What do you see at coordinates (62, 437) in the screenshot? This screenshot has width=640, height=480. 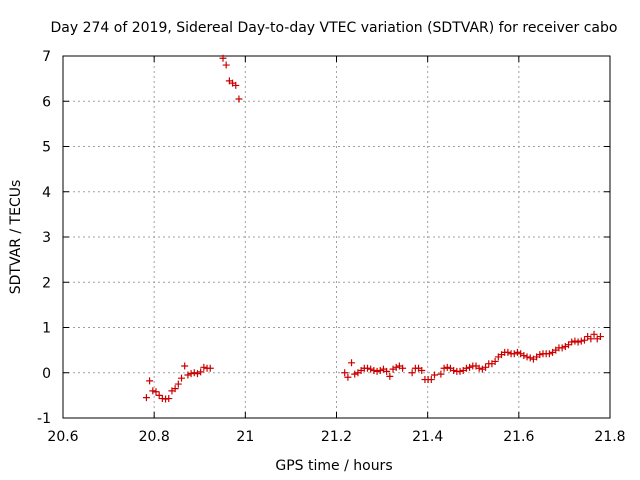 I see `x-tick-label: 20.6` at bounding box center [62, 437].